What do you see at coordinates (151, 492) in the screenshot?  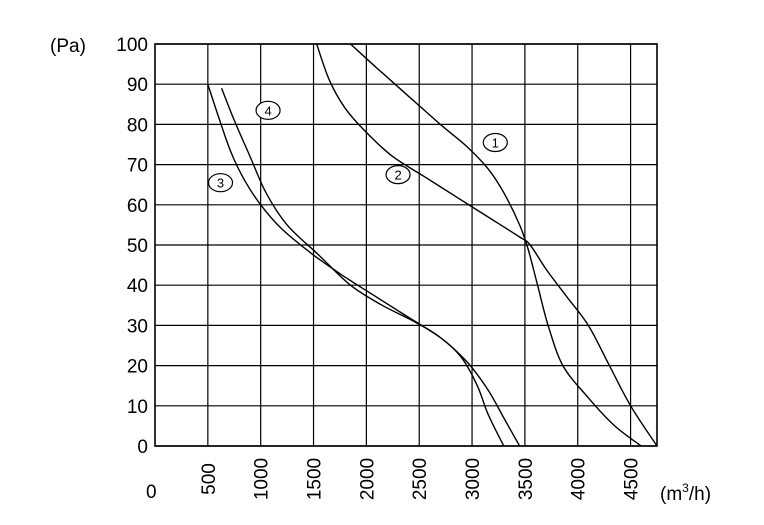 I see `x-origin-label: 0` at bounding box center [151, 492].